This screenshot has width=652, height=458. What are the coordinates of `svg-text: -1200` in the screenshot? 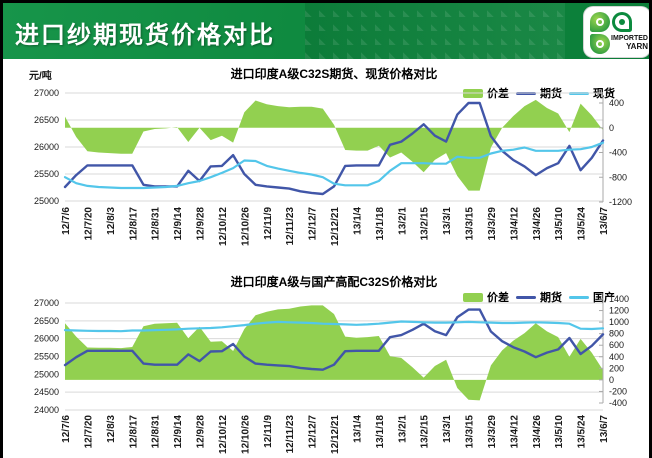 It's located at (620, 202).